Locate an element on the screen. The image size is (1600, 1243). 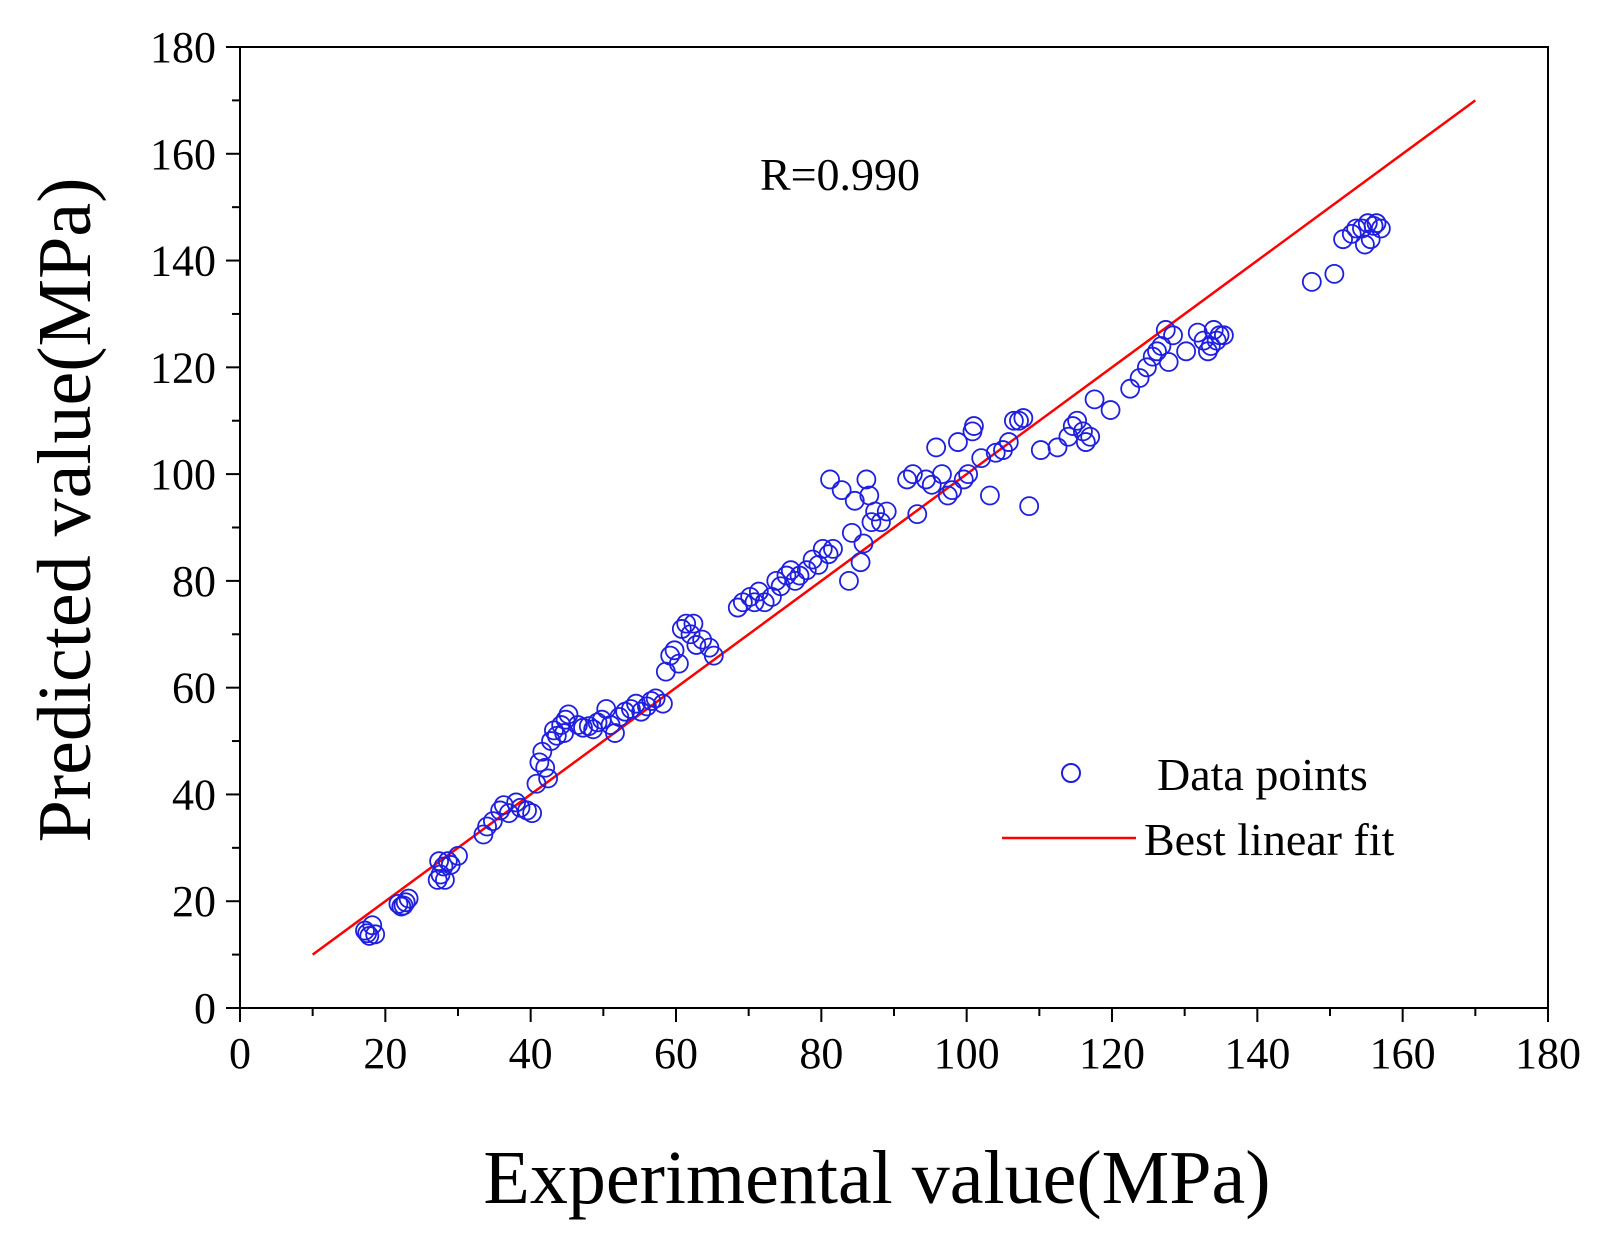
y-axis-ticks: 0 20 40 60 80 100 120 140 160 180 is located at coordinates (195, 528).